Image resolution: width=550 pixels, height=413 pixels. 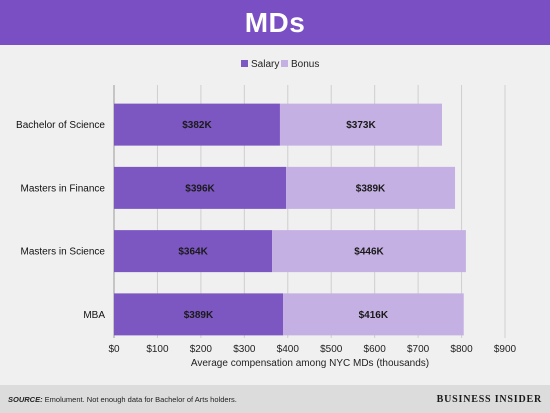 I want to click on title-bar: MDs, so click(x=275, y=22).